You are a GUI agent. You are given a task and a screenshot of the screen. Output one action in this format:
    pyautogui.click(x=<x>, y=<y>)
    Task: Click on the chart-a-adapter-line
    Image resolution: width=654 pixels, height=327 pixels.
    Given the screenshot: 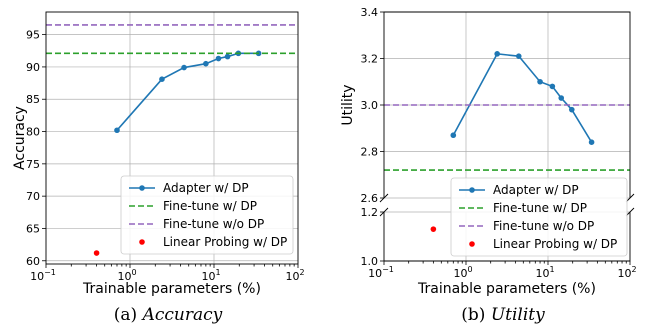 What is the action you would take?
    pyautogui.click(x=187, y=91)
    